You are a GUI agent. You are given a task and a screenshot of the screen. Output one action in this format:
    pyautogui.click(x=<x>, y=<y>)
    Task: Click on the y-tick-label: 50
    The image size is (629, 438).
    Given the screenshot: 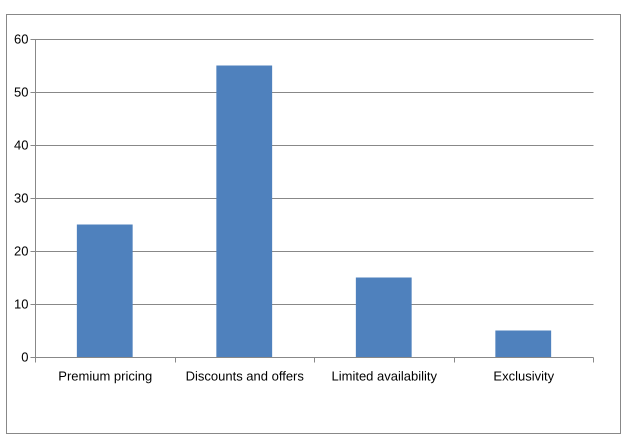 What is the action you would take?
    pyautogui.click(x=21, y=92)
    